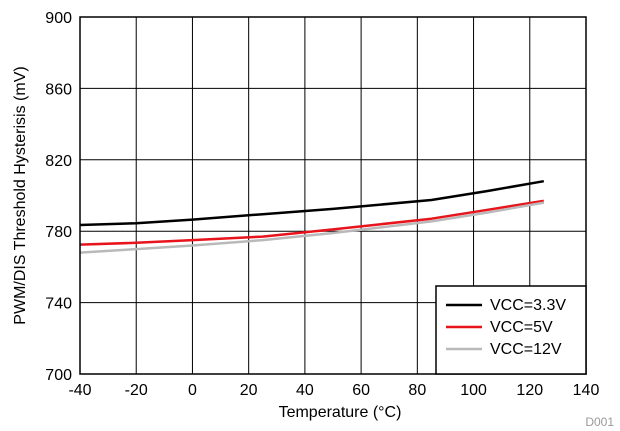 The height and width of the screenshot is (431, 620). What do you see at coordinates (361, 390) in the screenshot?
I see `x-tick-label: 60` at bounding box center [361, 390].